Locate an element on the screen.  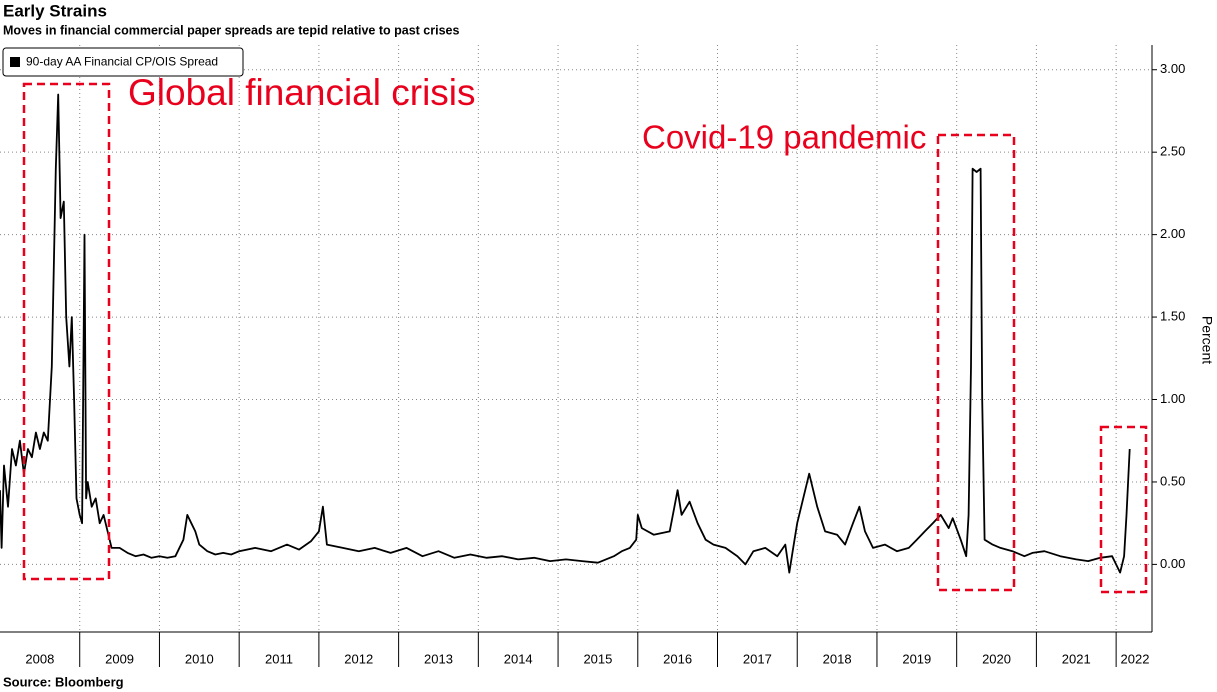
x-tick-label: 2019 is located at coordinates (916, 658).